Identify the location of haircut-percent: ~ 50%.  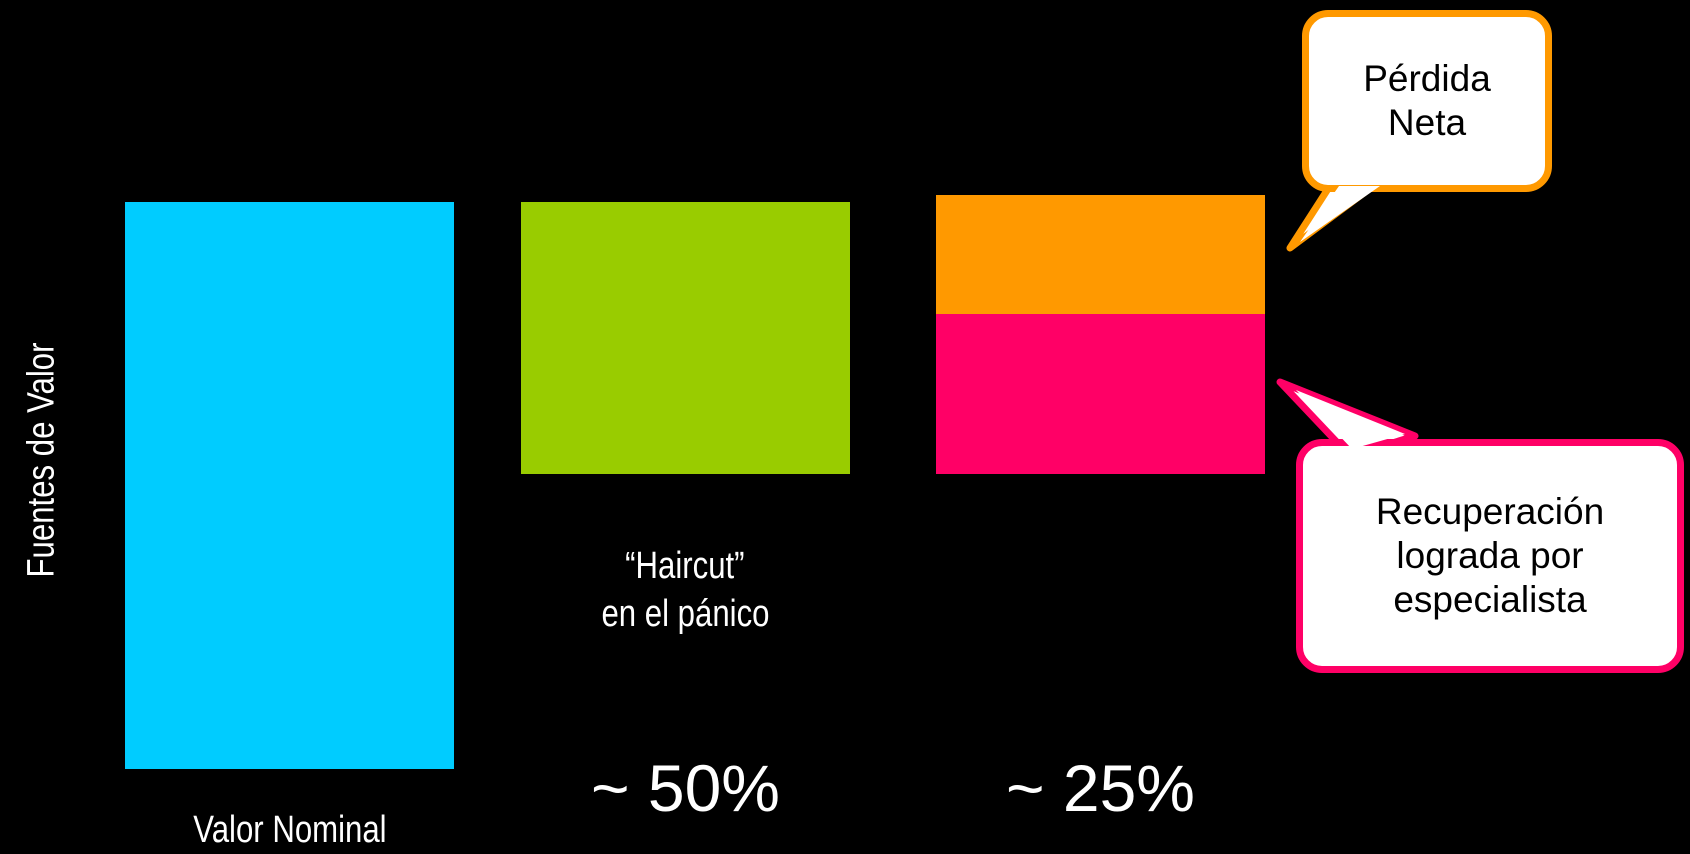
(685, 788).